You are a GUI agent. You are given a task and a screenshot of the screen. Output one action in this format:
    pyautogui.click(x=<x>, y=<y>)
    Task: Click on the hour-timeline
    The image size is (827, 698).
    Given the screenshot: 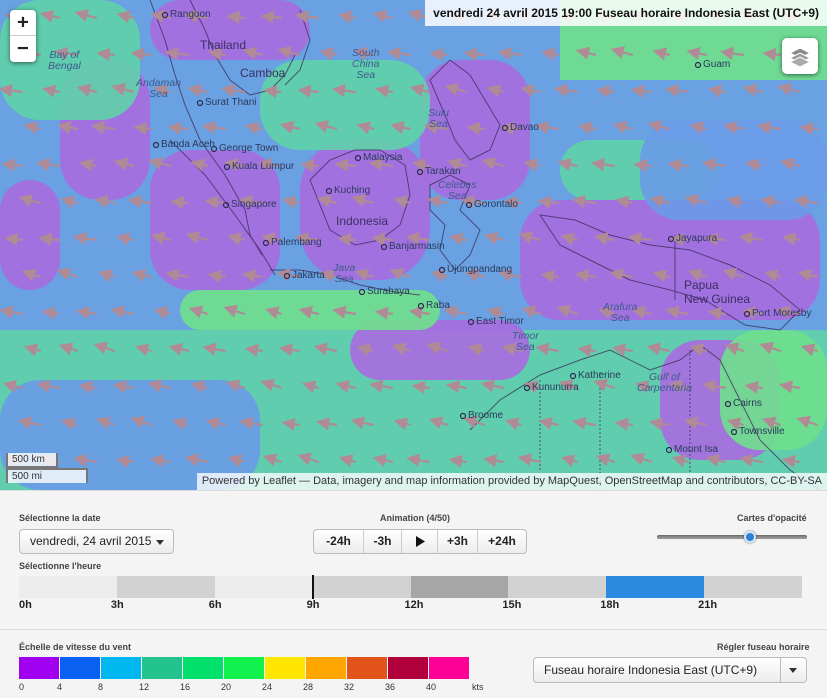 What is the action you would take?
    pyautogui.click(x=410, y=587)
    